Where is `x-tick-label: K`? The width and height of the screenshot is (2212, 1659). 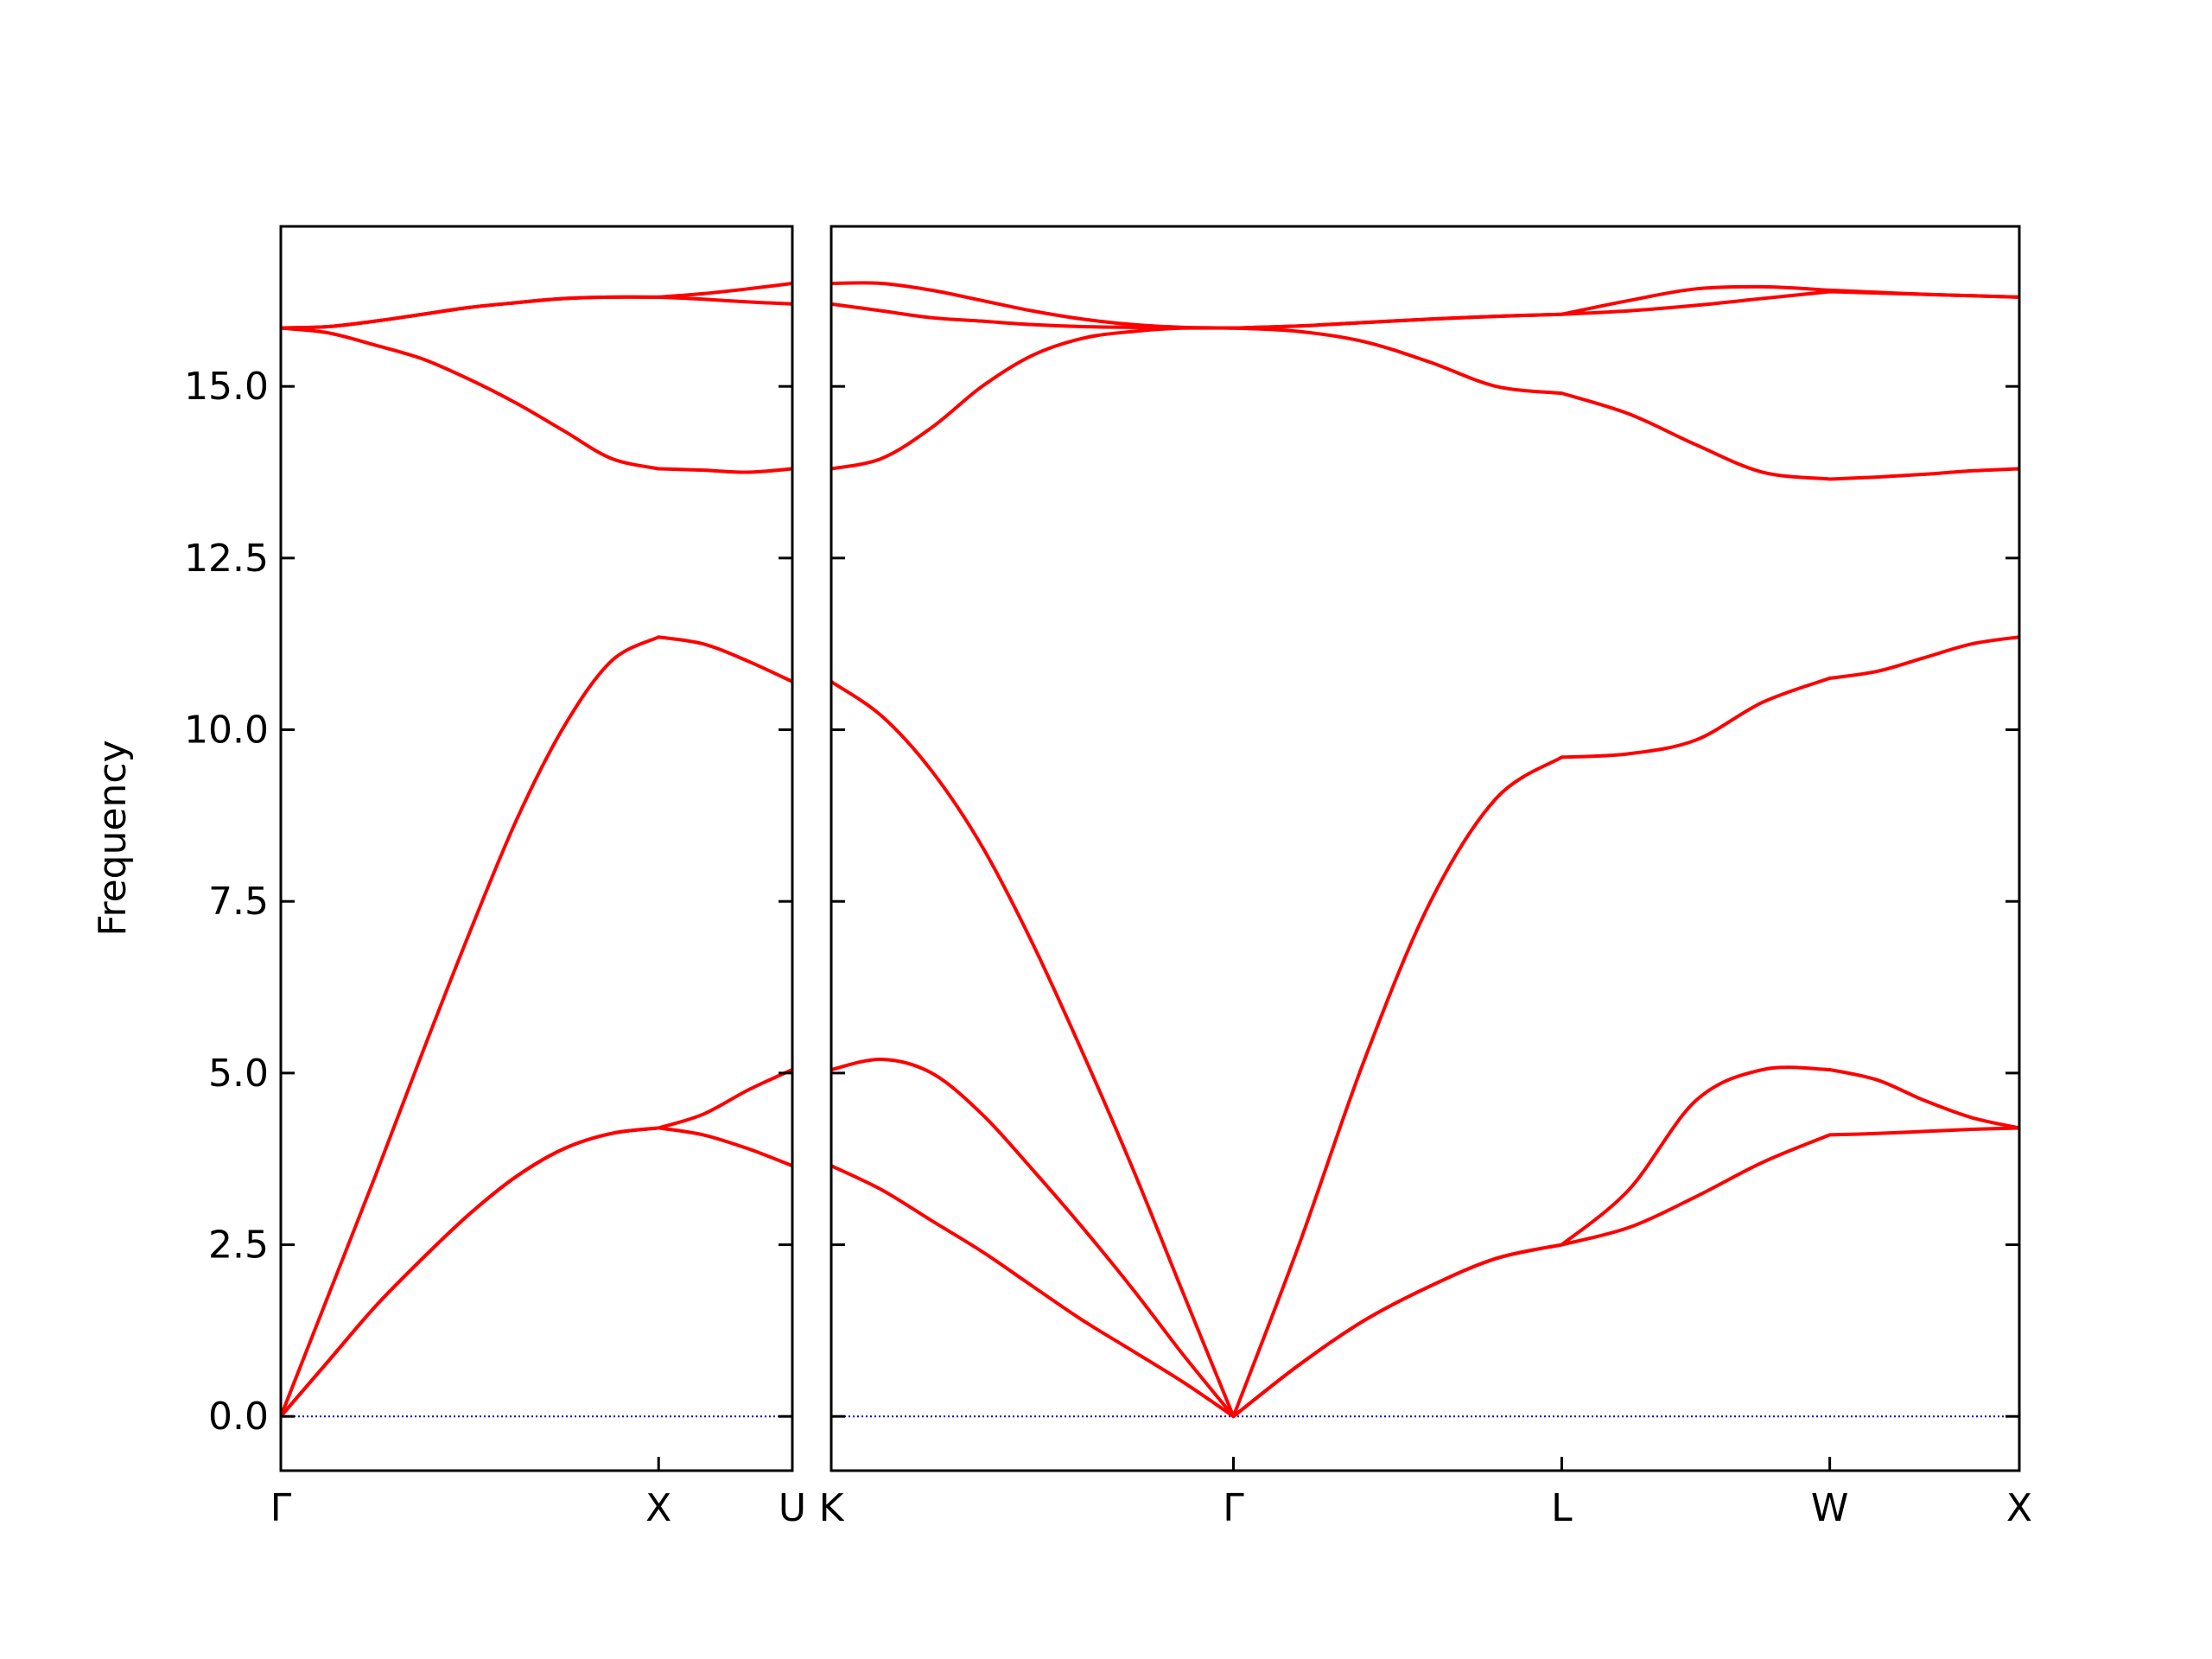 x-tick-label: K is located at coordinates (832, 1508).